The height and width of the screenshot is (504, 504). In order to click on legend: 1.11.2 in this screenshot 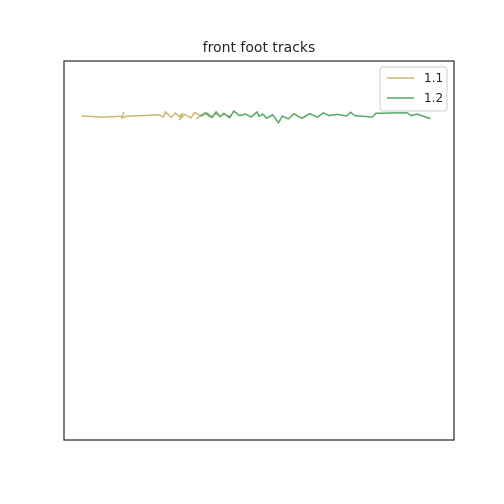, I will do `click(413, 89)`.